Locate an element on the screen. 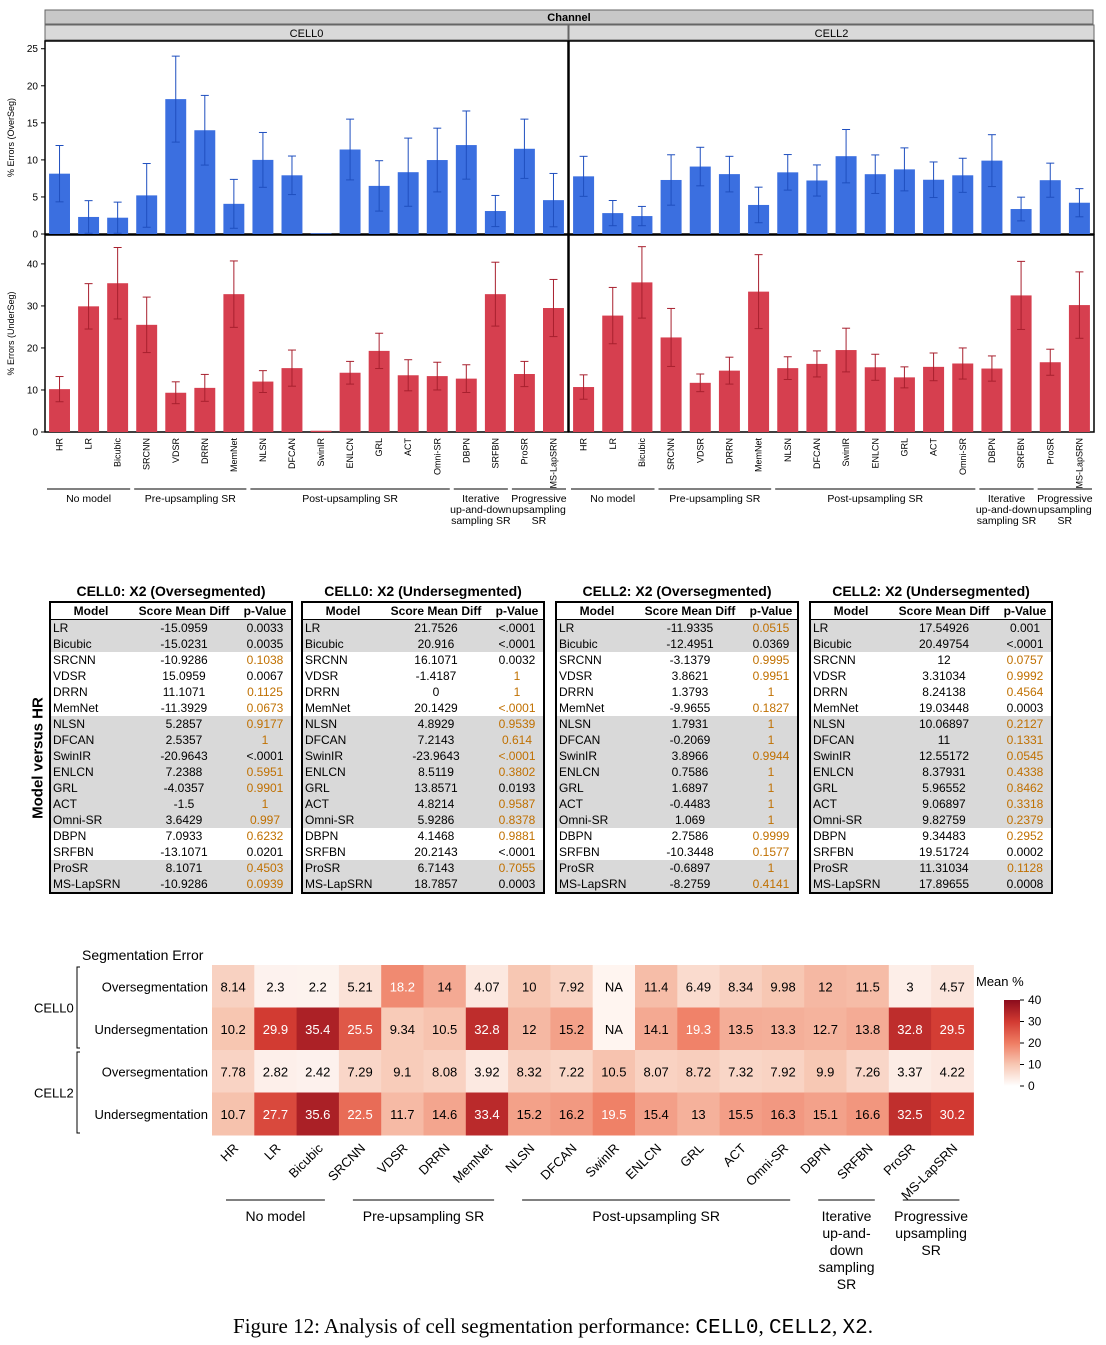 The height and width of the screenshot is (1345, 1106). bar-cell0-errors-underseg-bicubic is located at coordinates (118, 357).